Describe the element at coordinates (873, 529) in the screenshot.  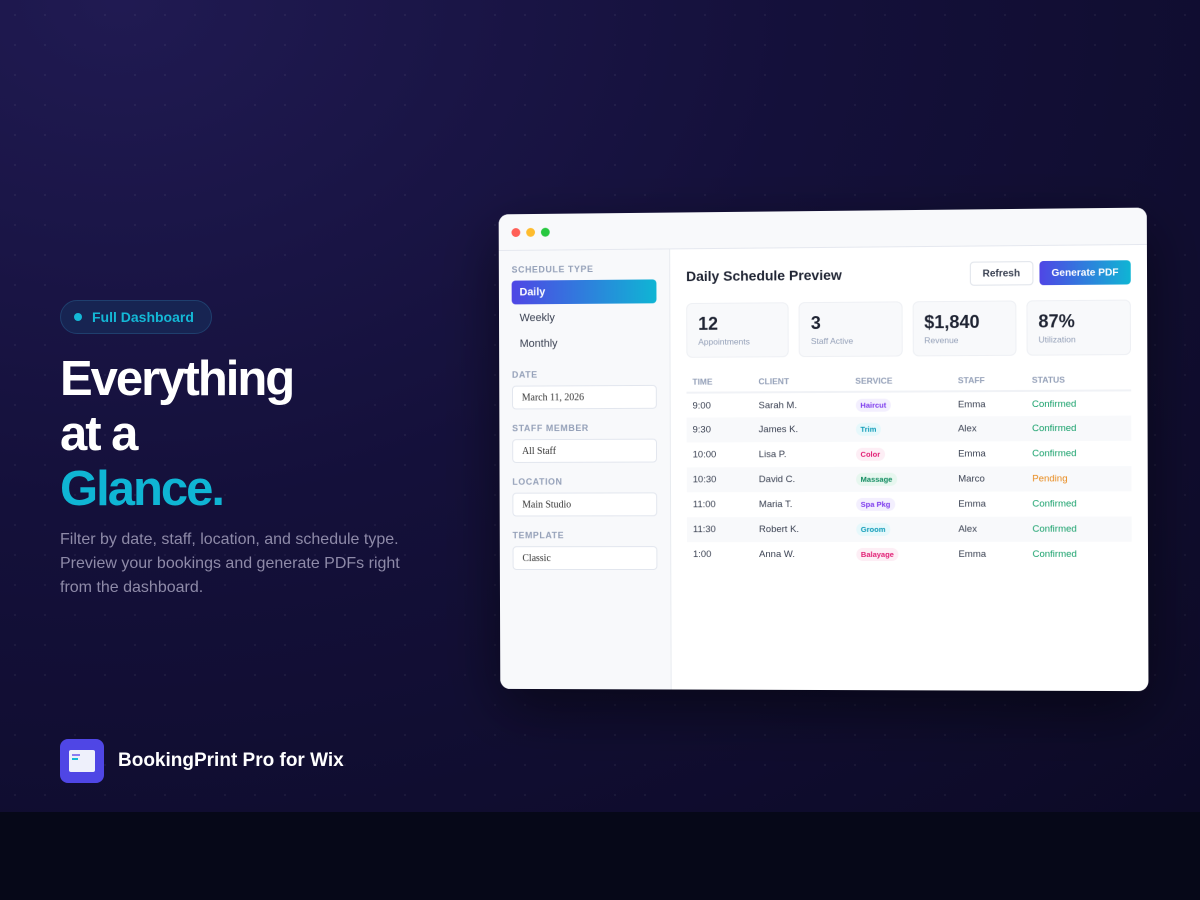
I see `service-tag: Groom` at that location.